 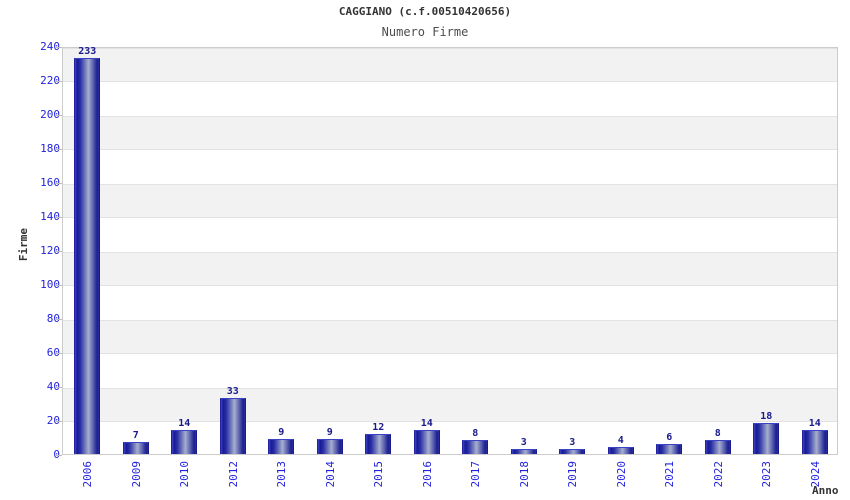 I want to click on x-axis-tick-label: 2017, so click(x=476, y=474).